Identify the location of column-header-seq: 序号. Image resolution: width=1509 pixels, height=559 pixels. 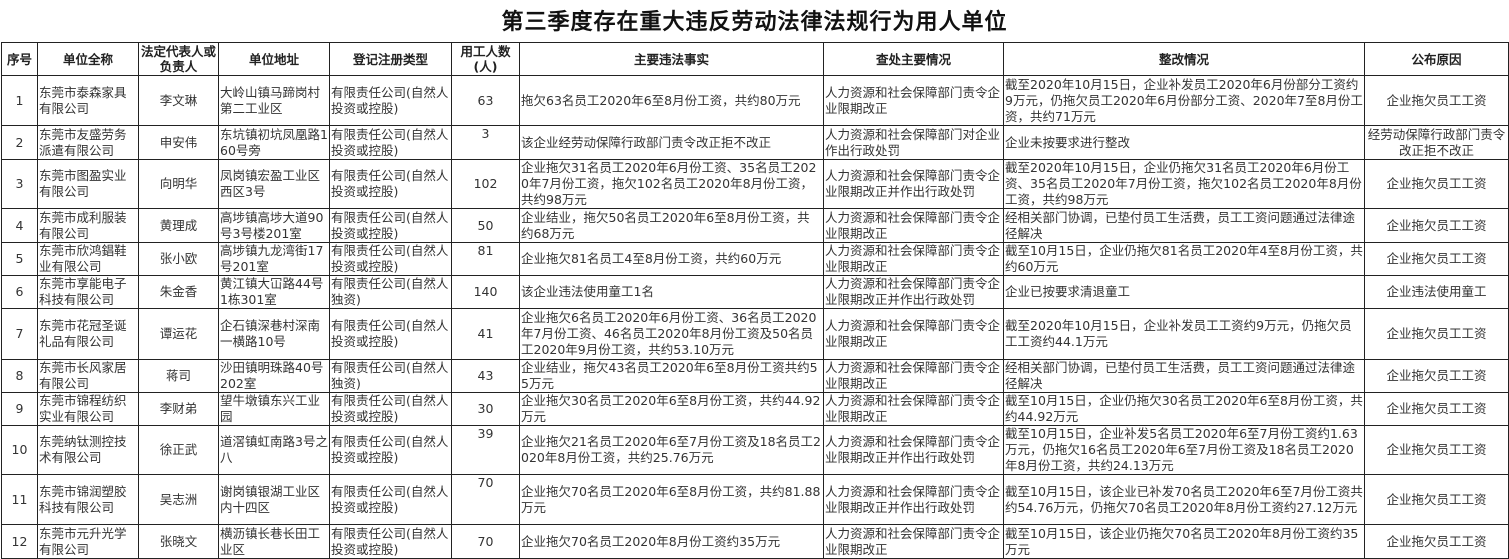
(19, 59).